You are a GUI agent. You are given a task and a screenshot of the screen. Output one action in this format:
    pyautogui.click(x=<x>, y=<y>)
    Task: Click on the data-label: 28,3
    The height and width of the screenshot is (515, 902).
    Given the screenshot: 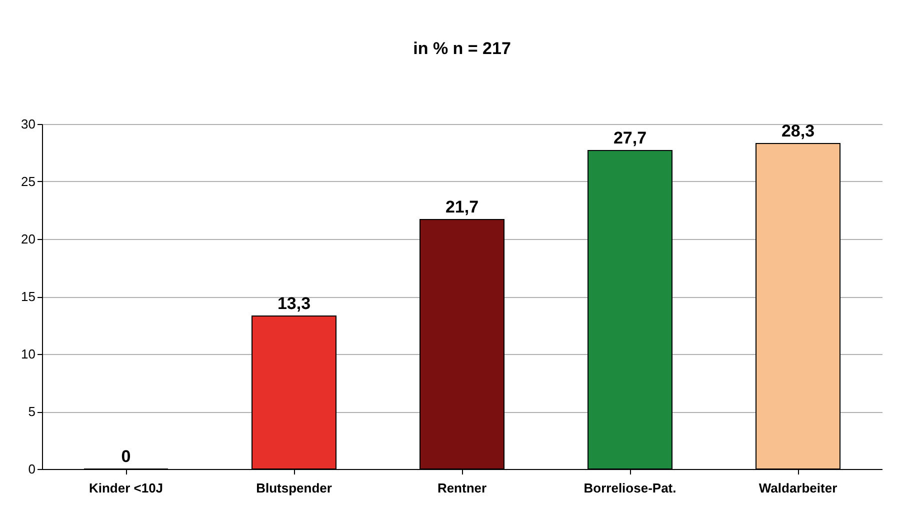 What is the action you would take?
    pyautogui.click(x=798, y=131)
    